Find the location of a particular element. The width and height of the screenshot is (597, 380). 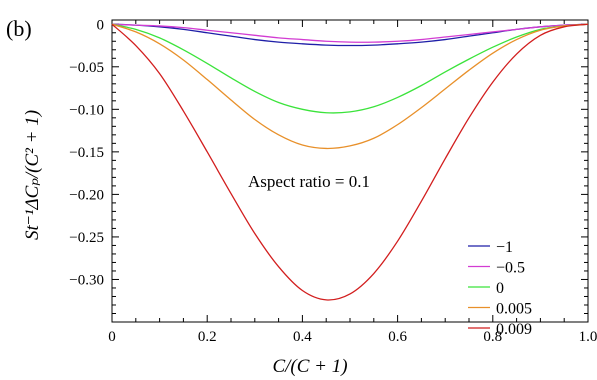

legend-label-4: 0.009 is located at coordinates (514, 329).